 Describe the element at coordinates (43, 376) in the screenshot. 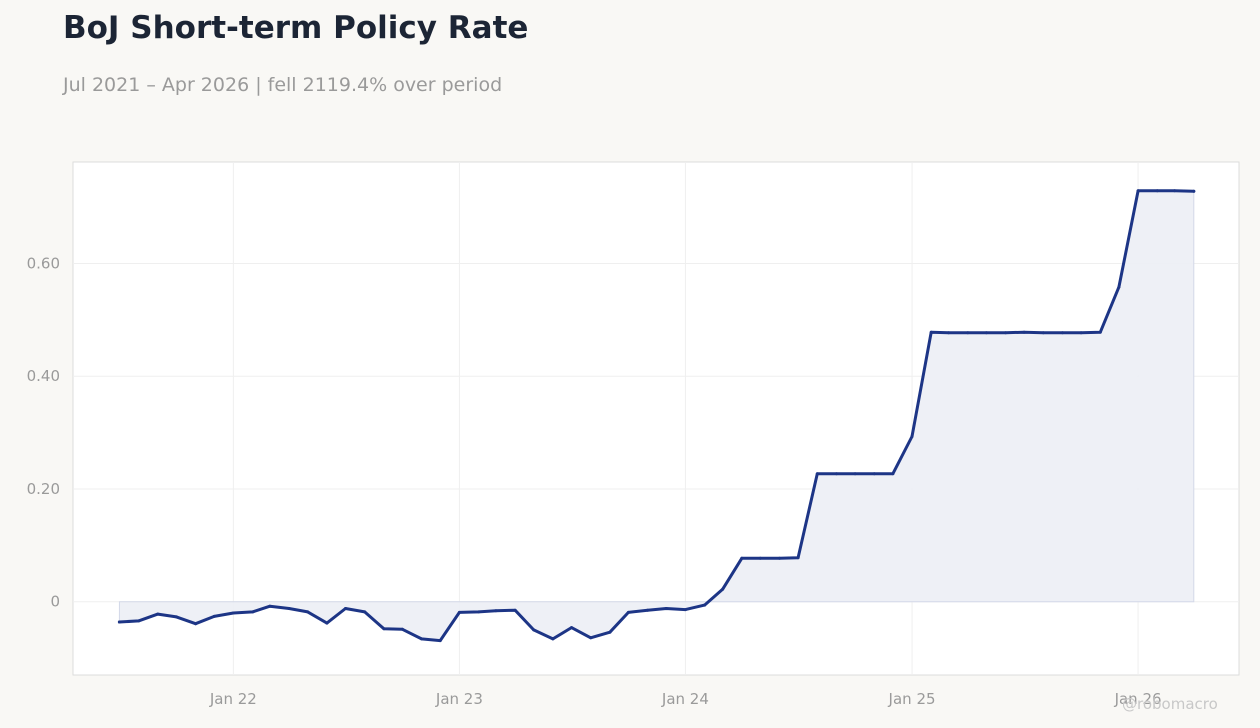

I see `y-tick-label: 0.40` at that location.